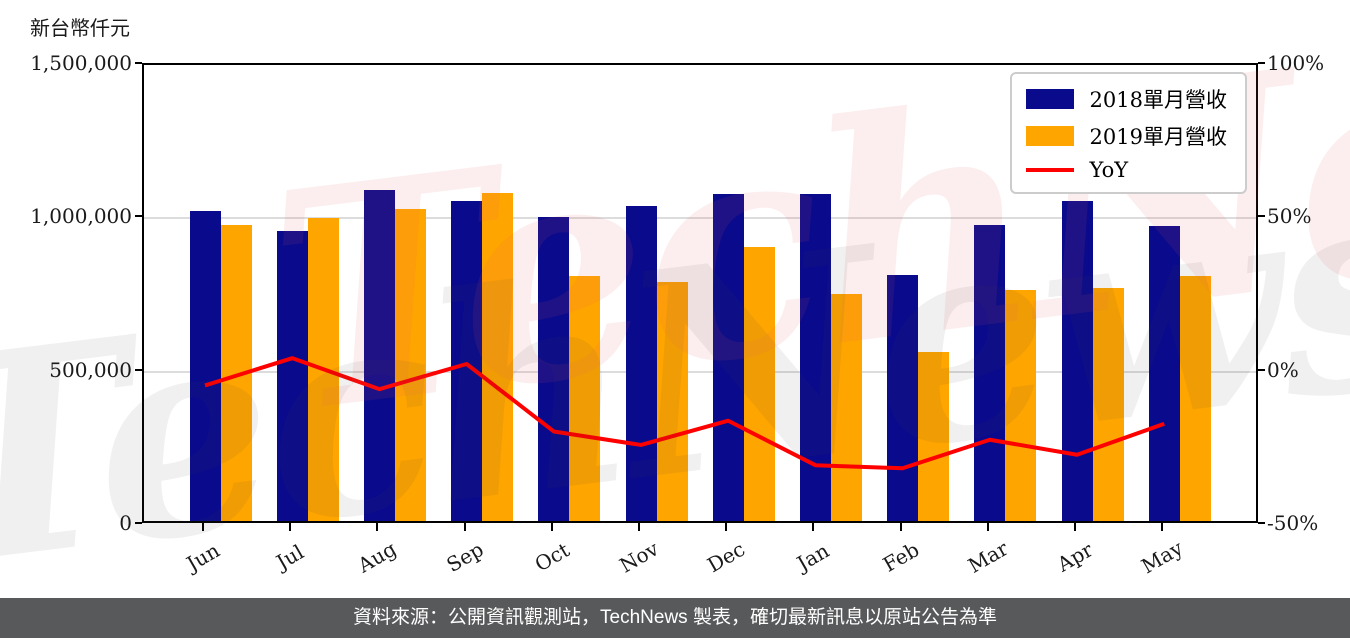 The height and width of the screenshot is (638, 1350). I want to click on bar-2018-mar, so click(990, 372).